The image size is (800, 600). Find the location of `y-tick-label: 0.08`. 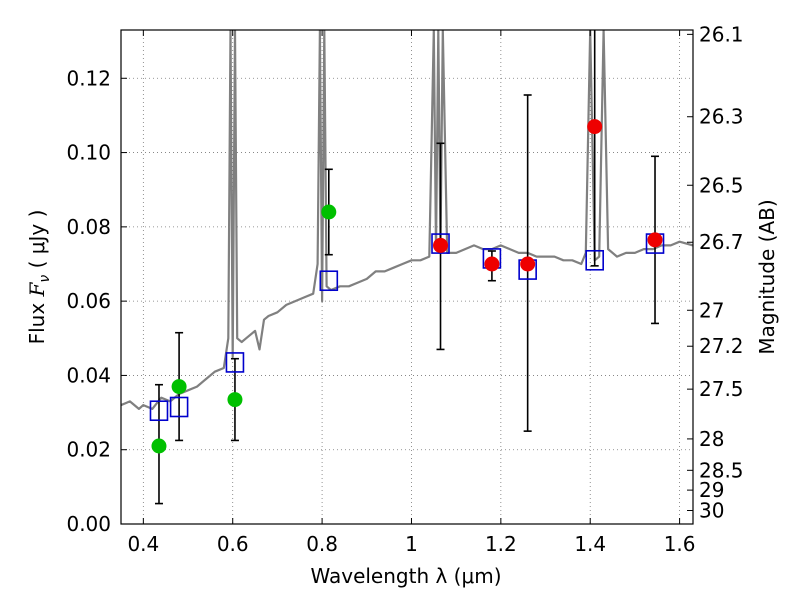

y-tick-label: 0.08 is located at coordinates (88, 227).